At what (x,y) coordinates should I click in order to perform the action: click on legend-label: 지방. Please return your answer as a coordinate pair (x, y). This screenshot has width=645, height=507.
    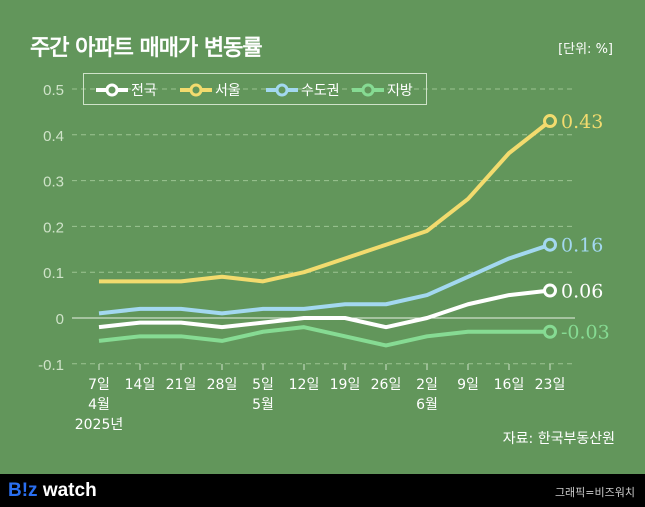
    Looking at the image, I should click on (400, 91).